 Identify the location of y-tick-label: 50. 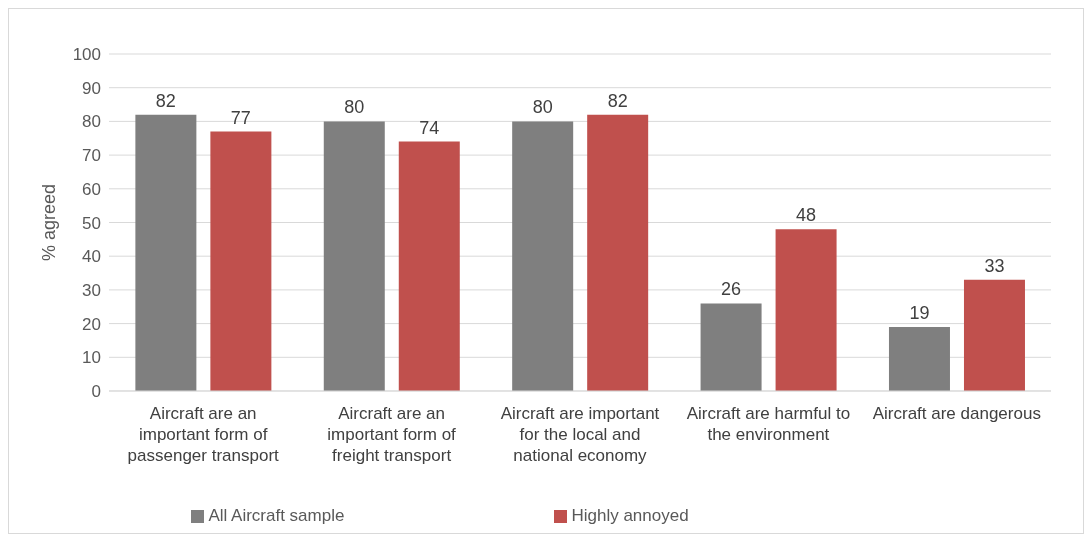
(91, 223).